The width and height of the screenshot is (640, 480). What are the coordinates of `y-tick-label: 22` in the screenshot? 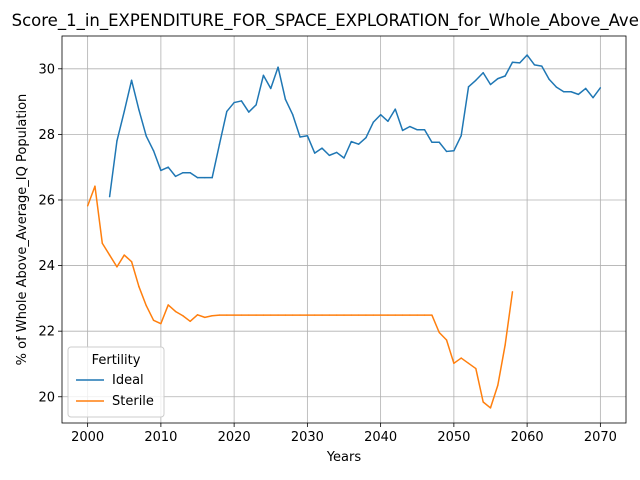 It's located at (46, 332).